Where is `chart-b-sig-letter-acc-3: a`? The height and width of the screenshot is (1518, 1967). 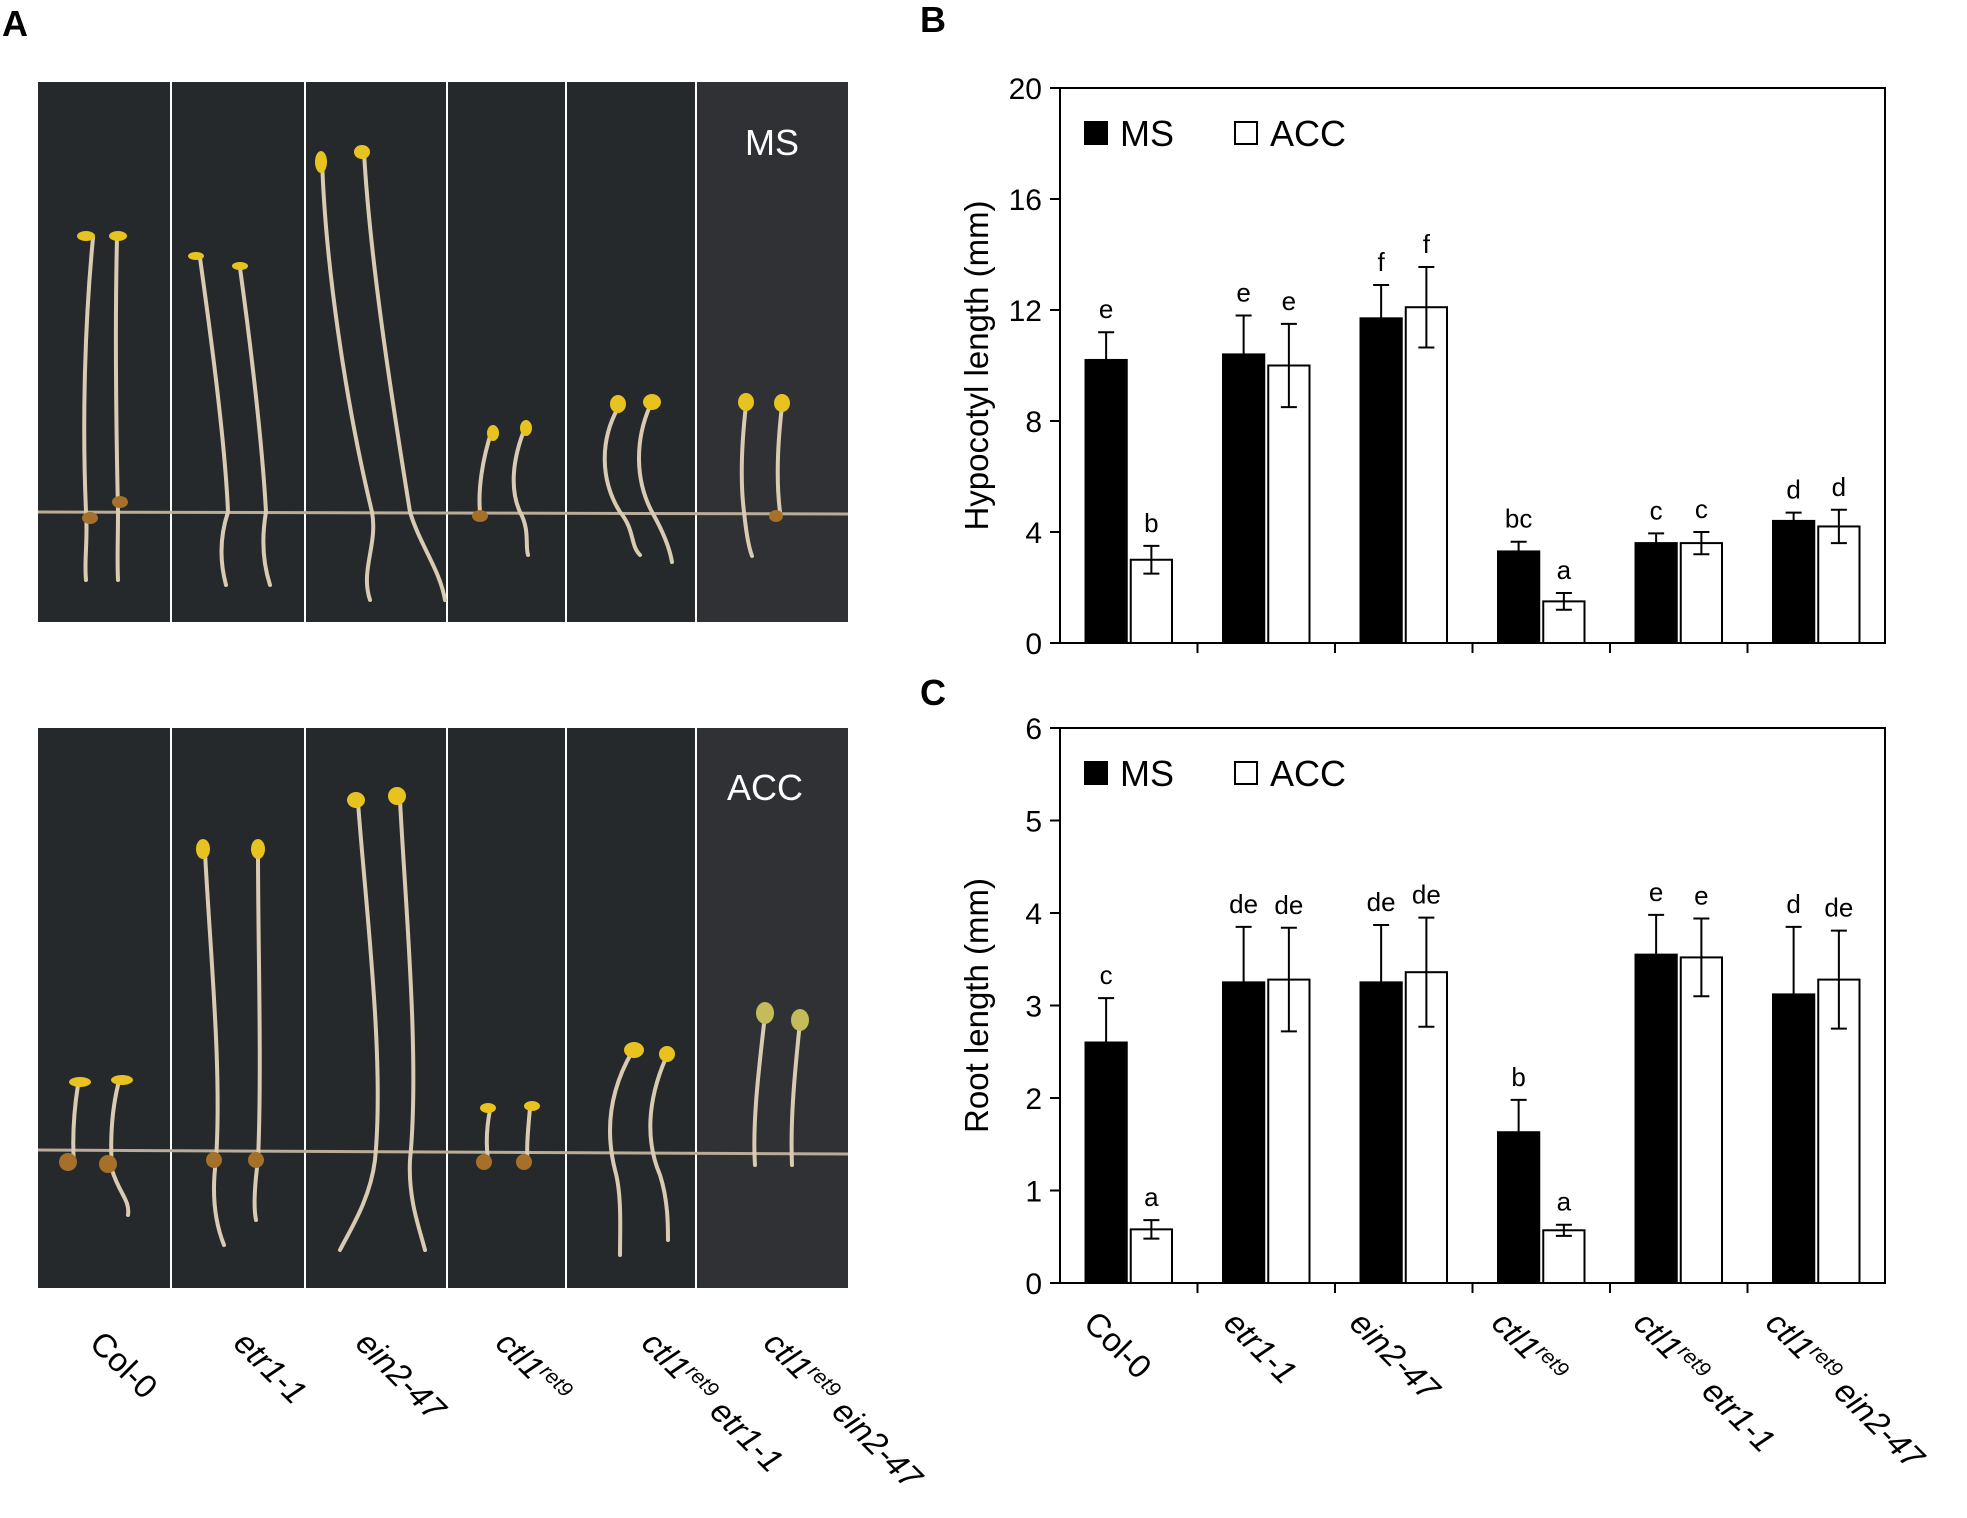 chart-b-sig-letter-acc-3: a is located at coordinates (1564, 570).